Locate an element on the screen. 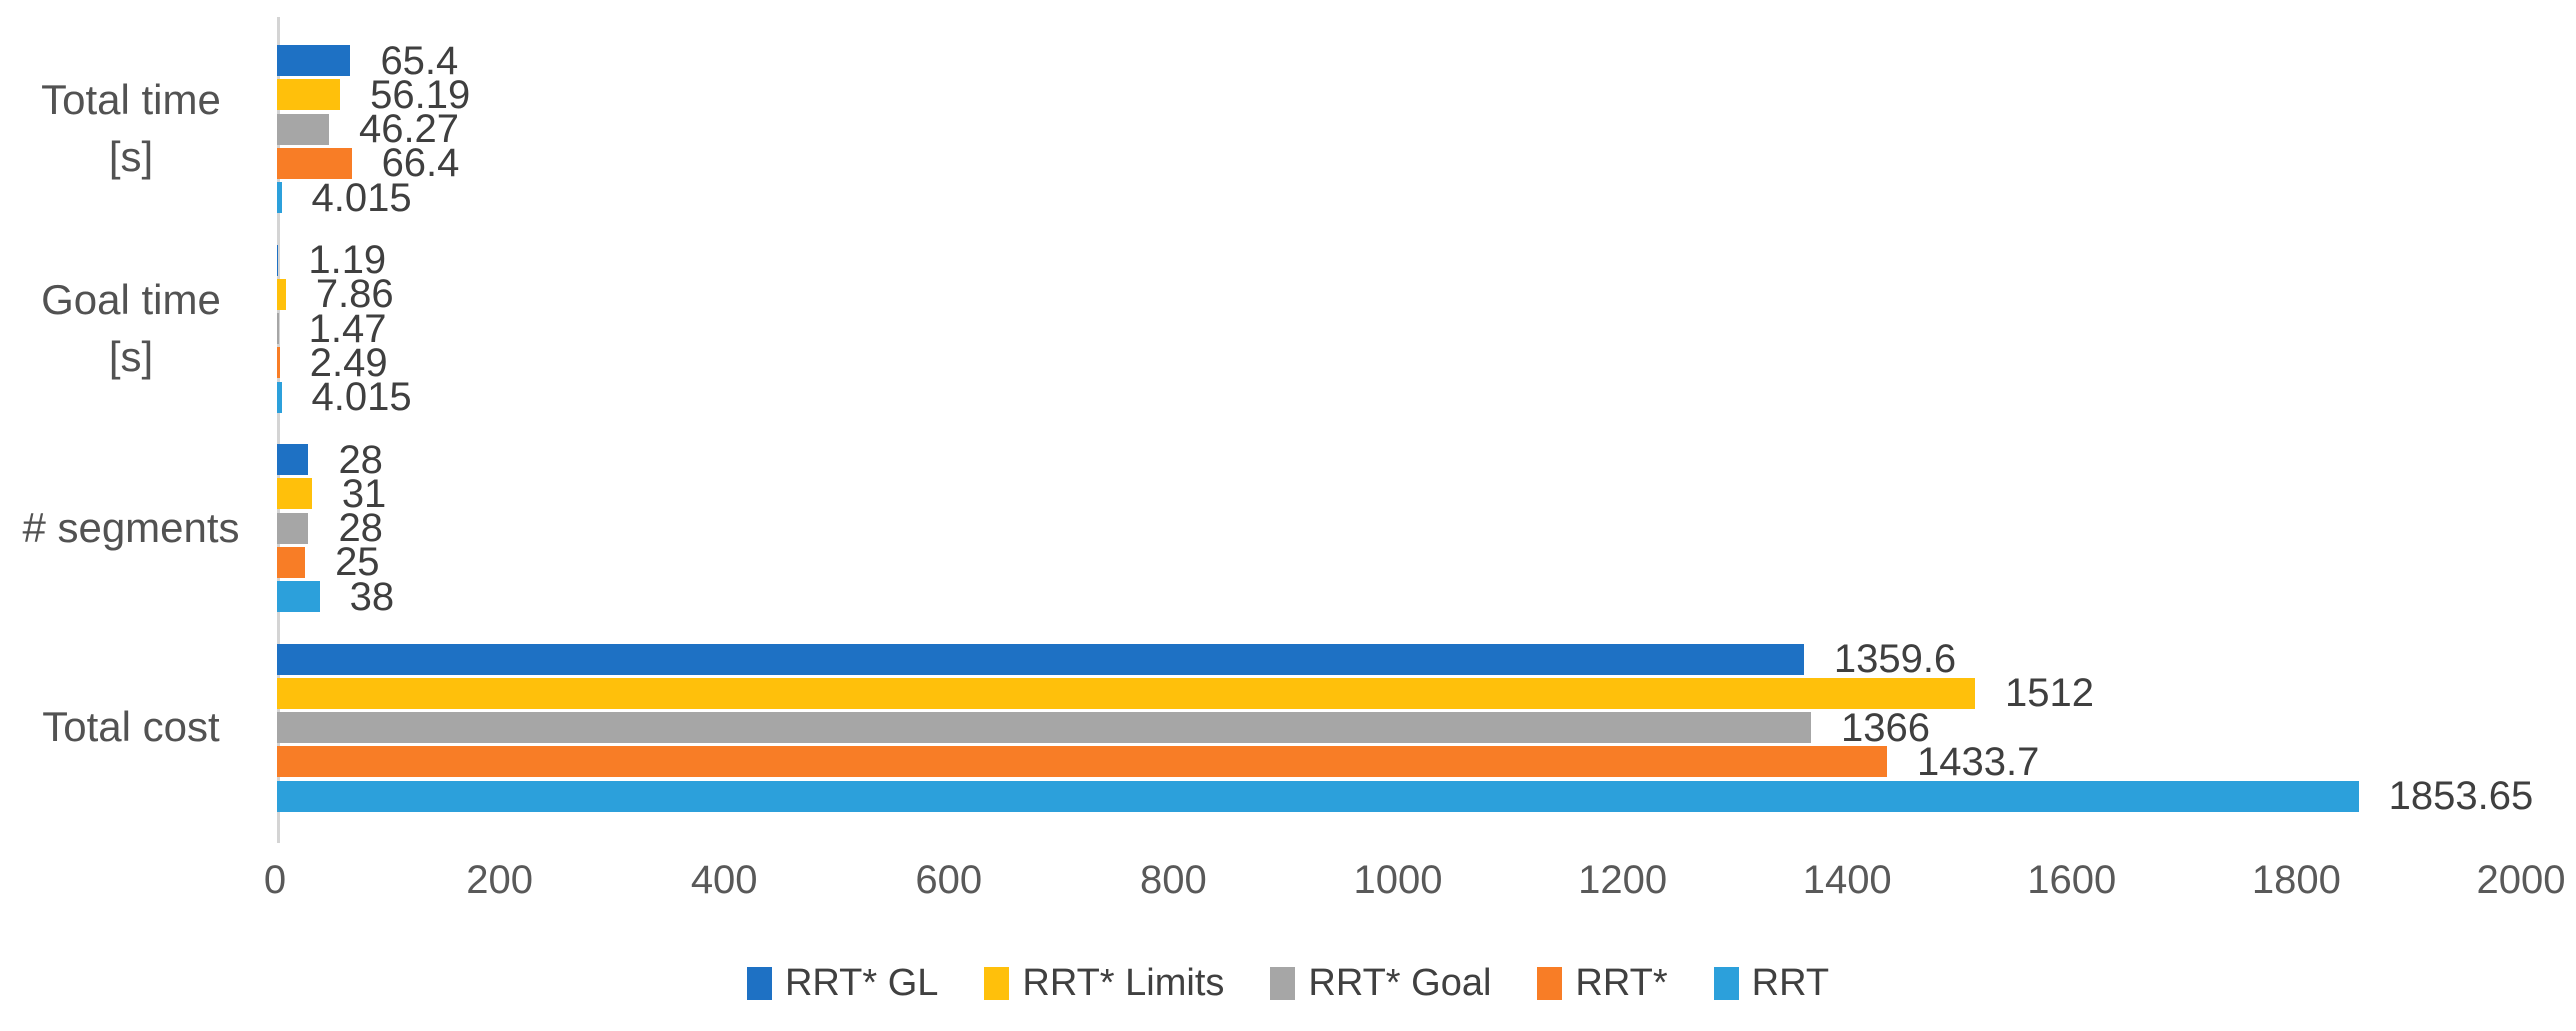 Image resolution: width=2576 pixels, height=1031 pixels. bar-value-label: 1433.7 is located at coordinates (1978, 761).